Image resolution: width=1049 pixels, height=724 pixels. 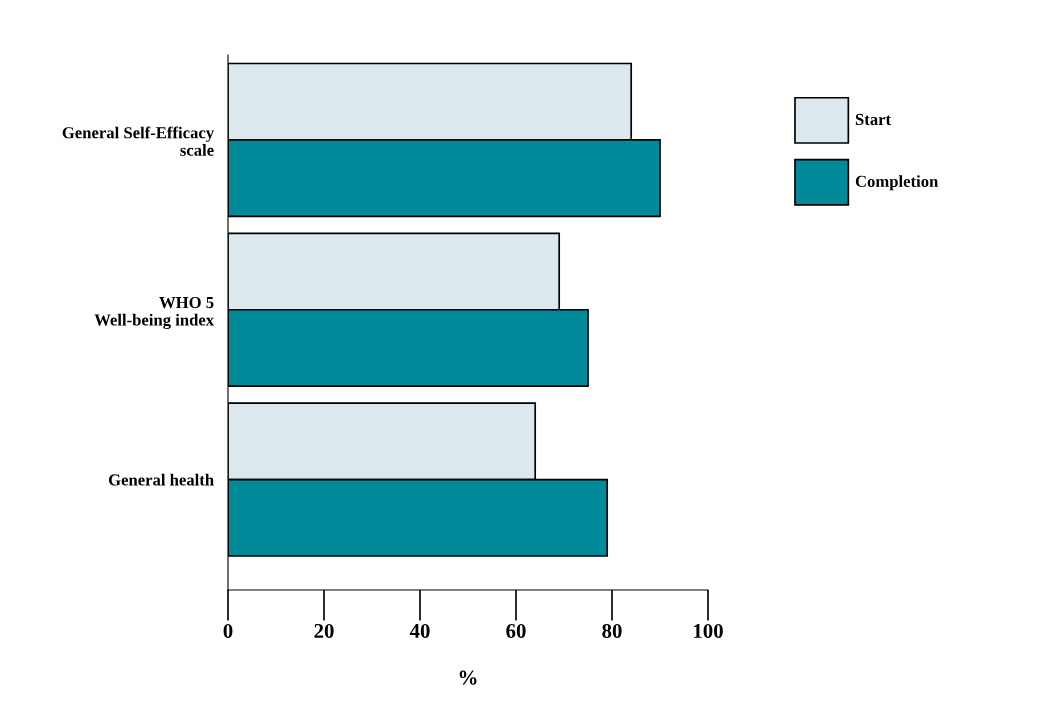 I want to click on x-axis-title: %, so click(x=468, y=677).